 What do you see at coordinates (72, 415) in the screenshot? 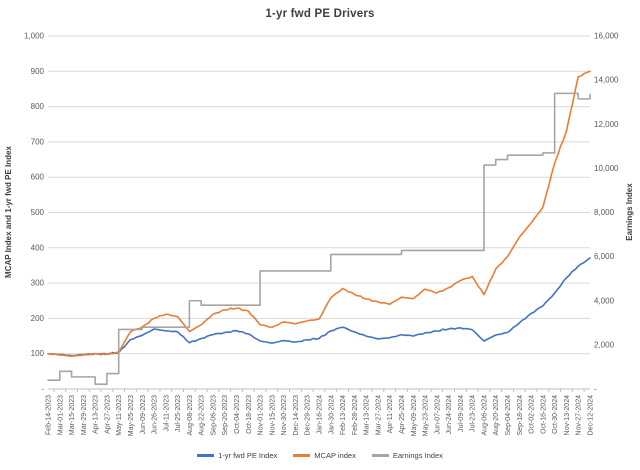
I see `x-axis-tick-label: Mar-15-2023` at bounding box center [72, 415].